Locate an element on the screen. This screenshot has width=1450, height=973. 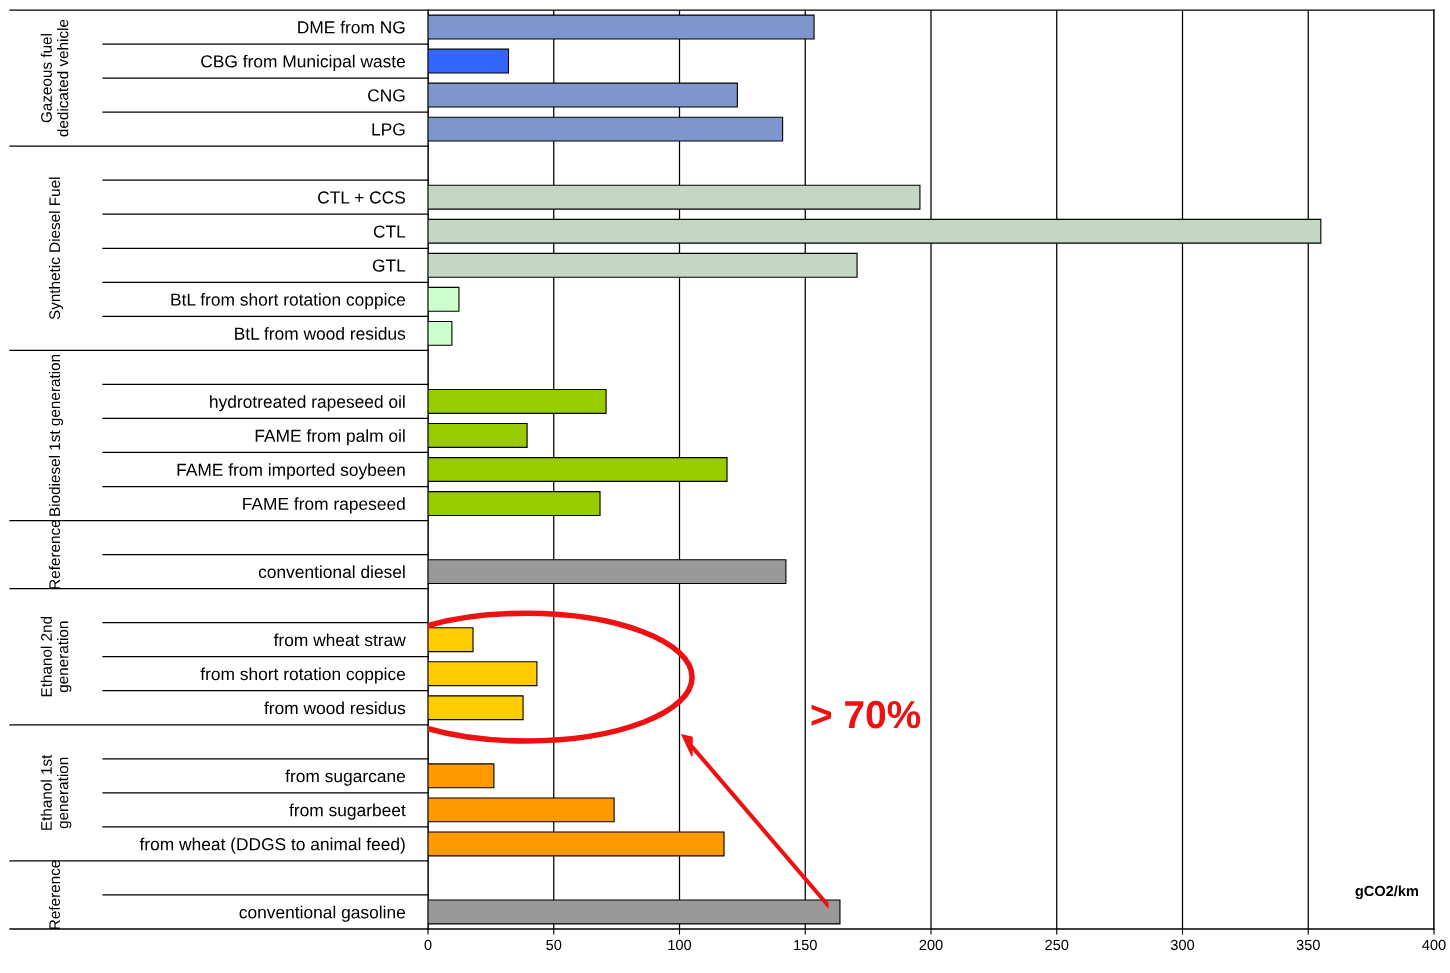
y-tick-label: FAME from palm oil is located at coordinates (330, 437).